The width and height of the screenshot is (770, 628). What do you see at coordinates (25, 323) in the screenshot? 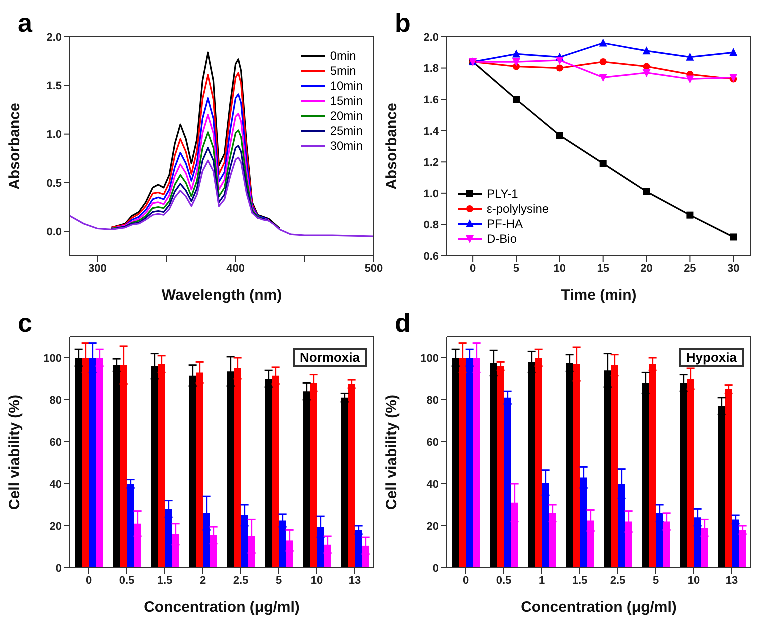
I see `chart-title: c` at bounding box center [25, 323].